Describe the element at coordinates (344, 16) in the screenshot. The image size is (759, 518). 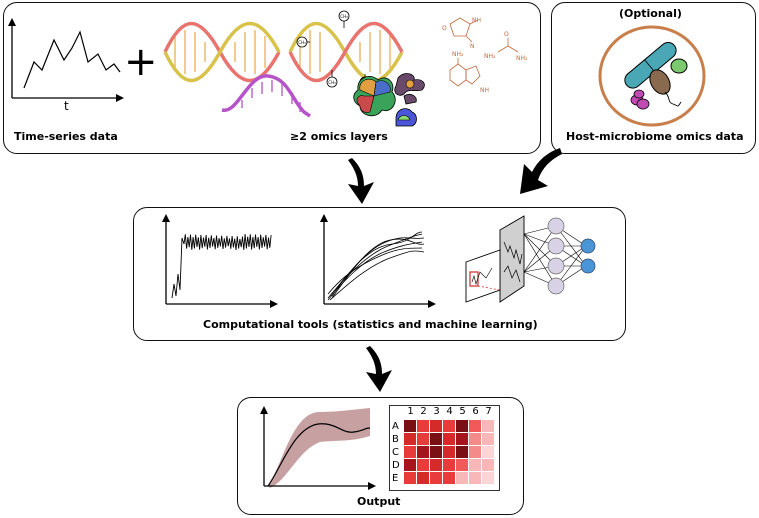
I see `methyl-tag-1: CH₃` at that location.